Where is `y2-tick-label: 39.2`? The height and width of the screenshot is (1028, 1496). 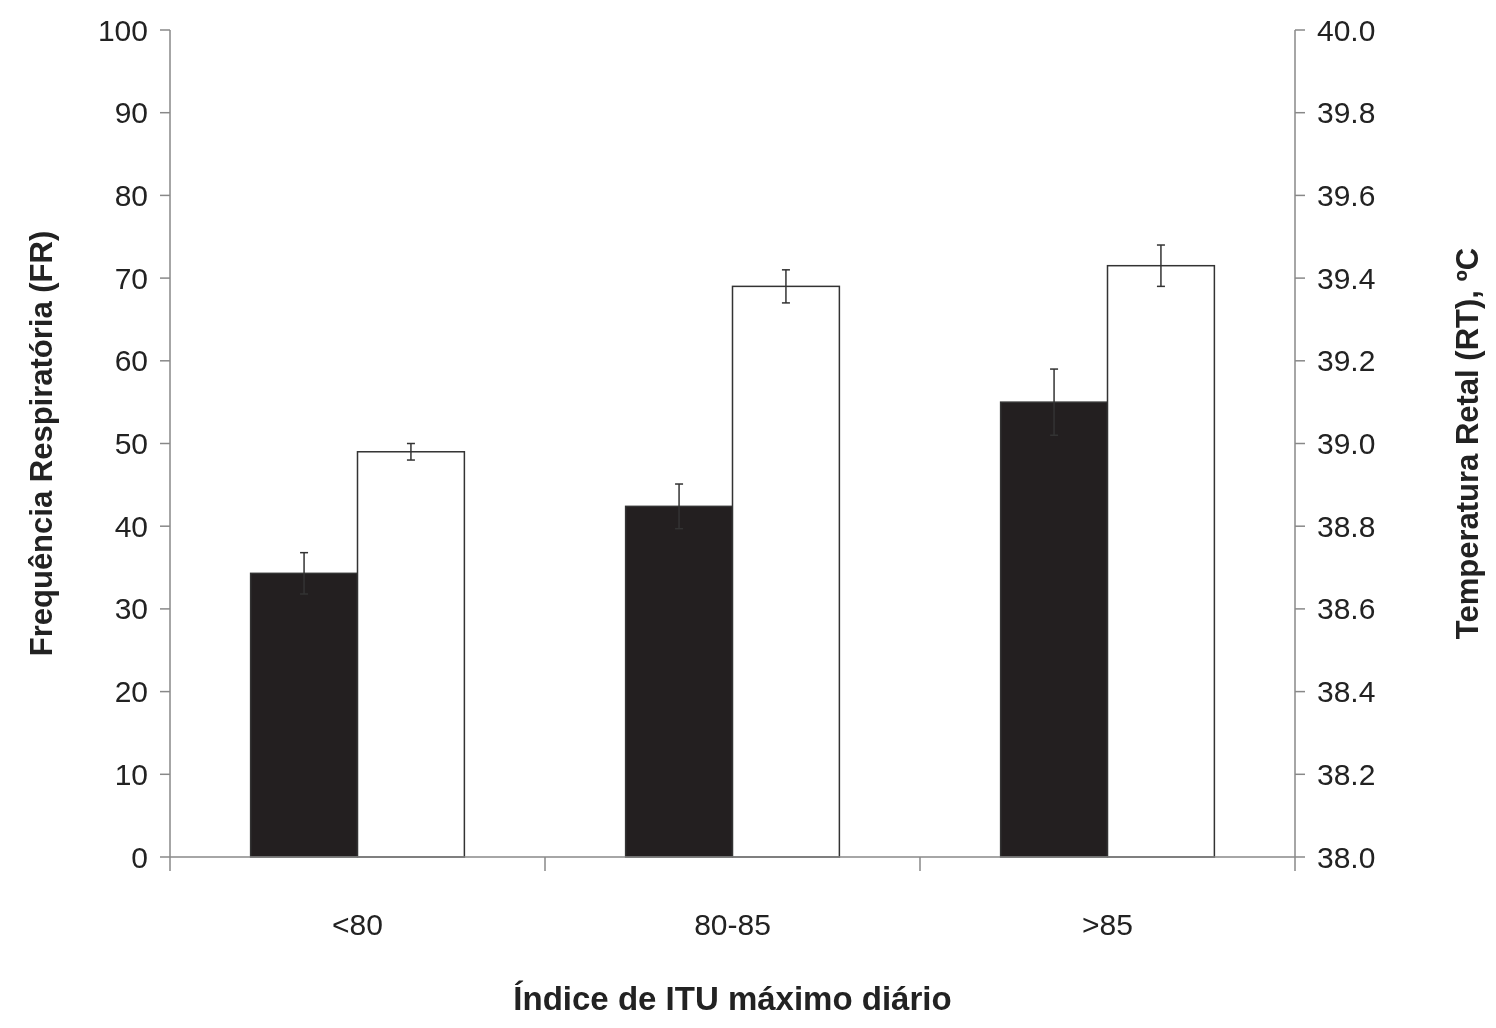
y2-tick-label: 39.2 is located at coordinates (1346, 361).